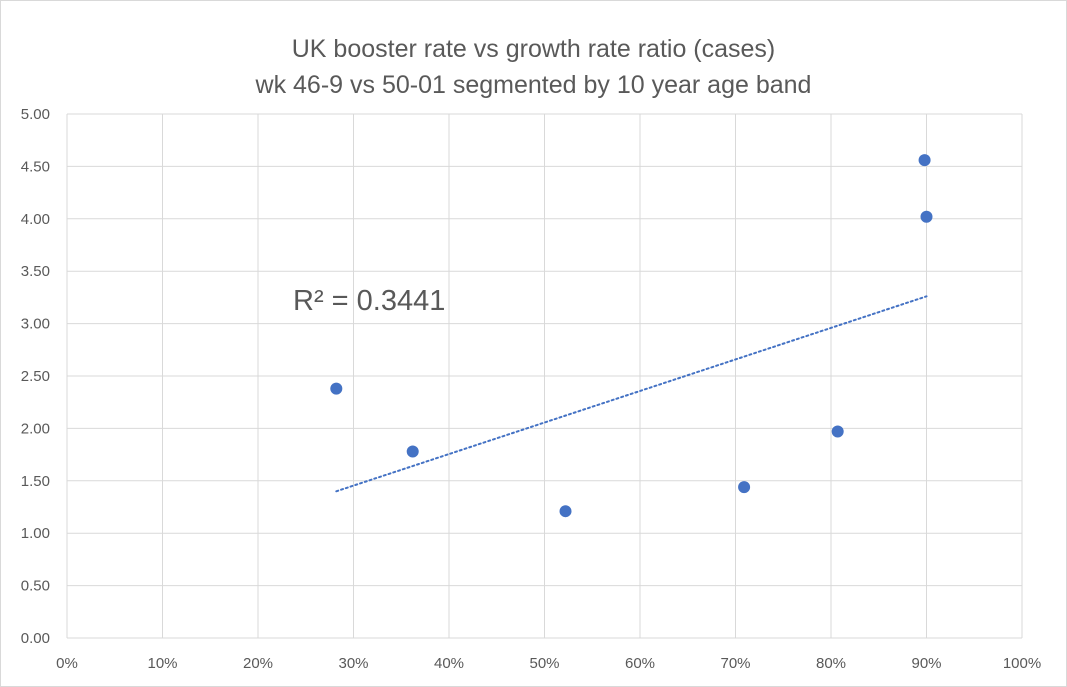  Describe the element at coordinates (35, 271) in the screenshot. I see `y-tick-label: 3.50` at that location.